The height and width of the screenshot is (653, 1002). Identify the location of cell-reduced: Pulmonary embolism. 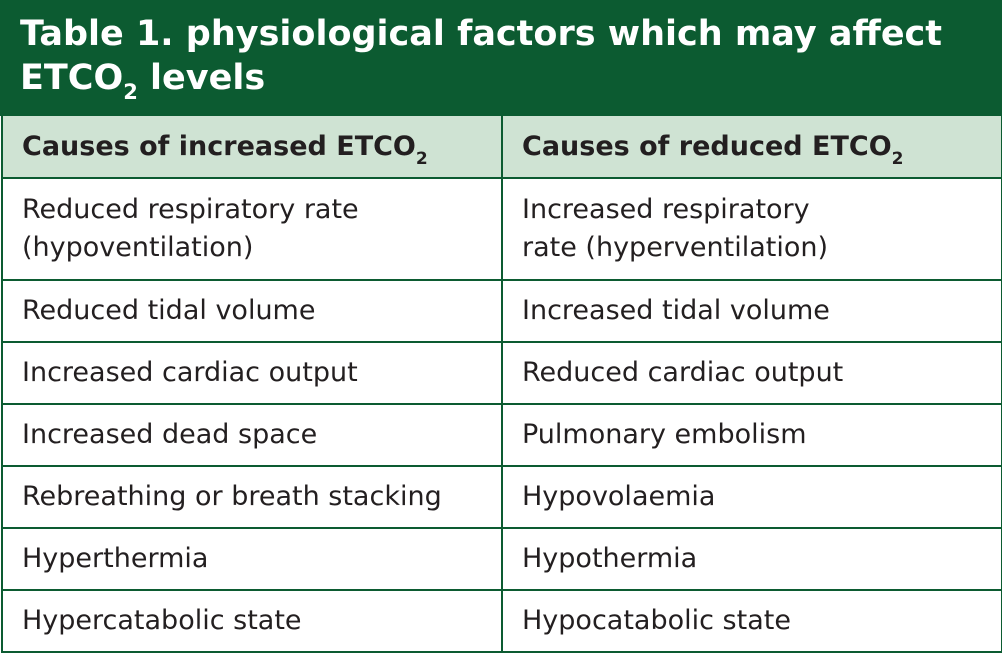
(751, 435).